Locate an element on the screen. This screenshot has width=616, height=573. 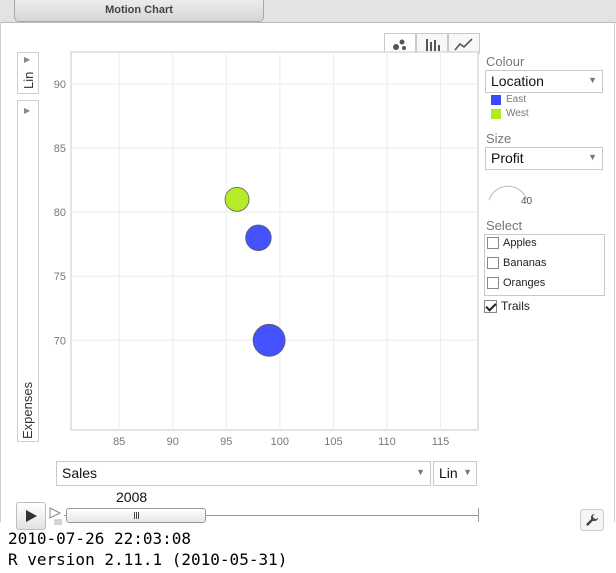
play-icon is located at coordinates (31, 516).